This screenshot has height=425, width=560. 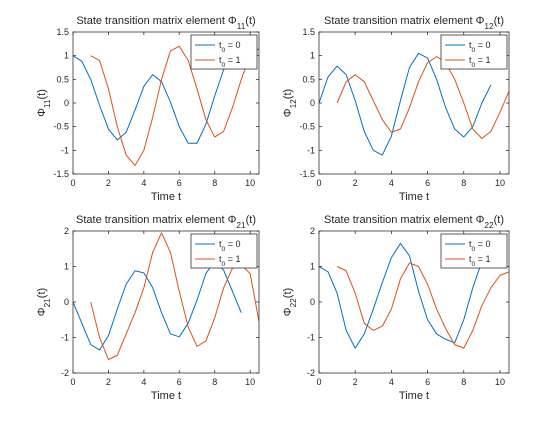 I want to click on chart-title: State transition matrix element Φ11(t), so click(x=165, y=23).